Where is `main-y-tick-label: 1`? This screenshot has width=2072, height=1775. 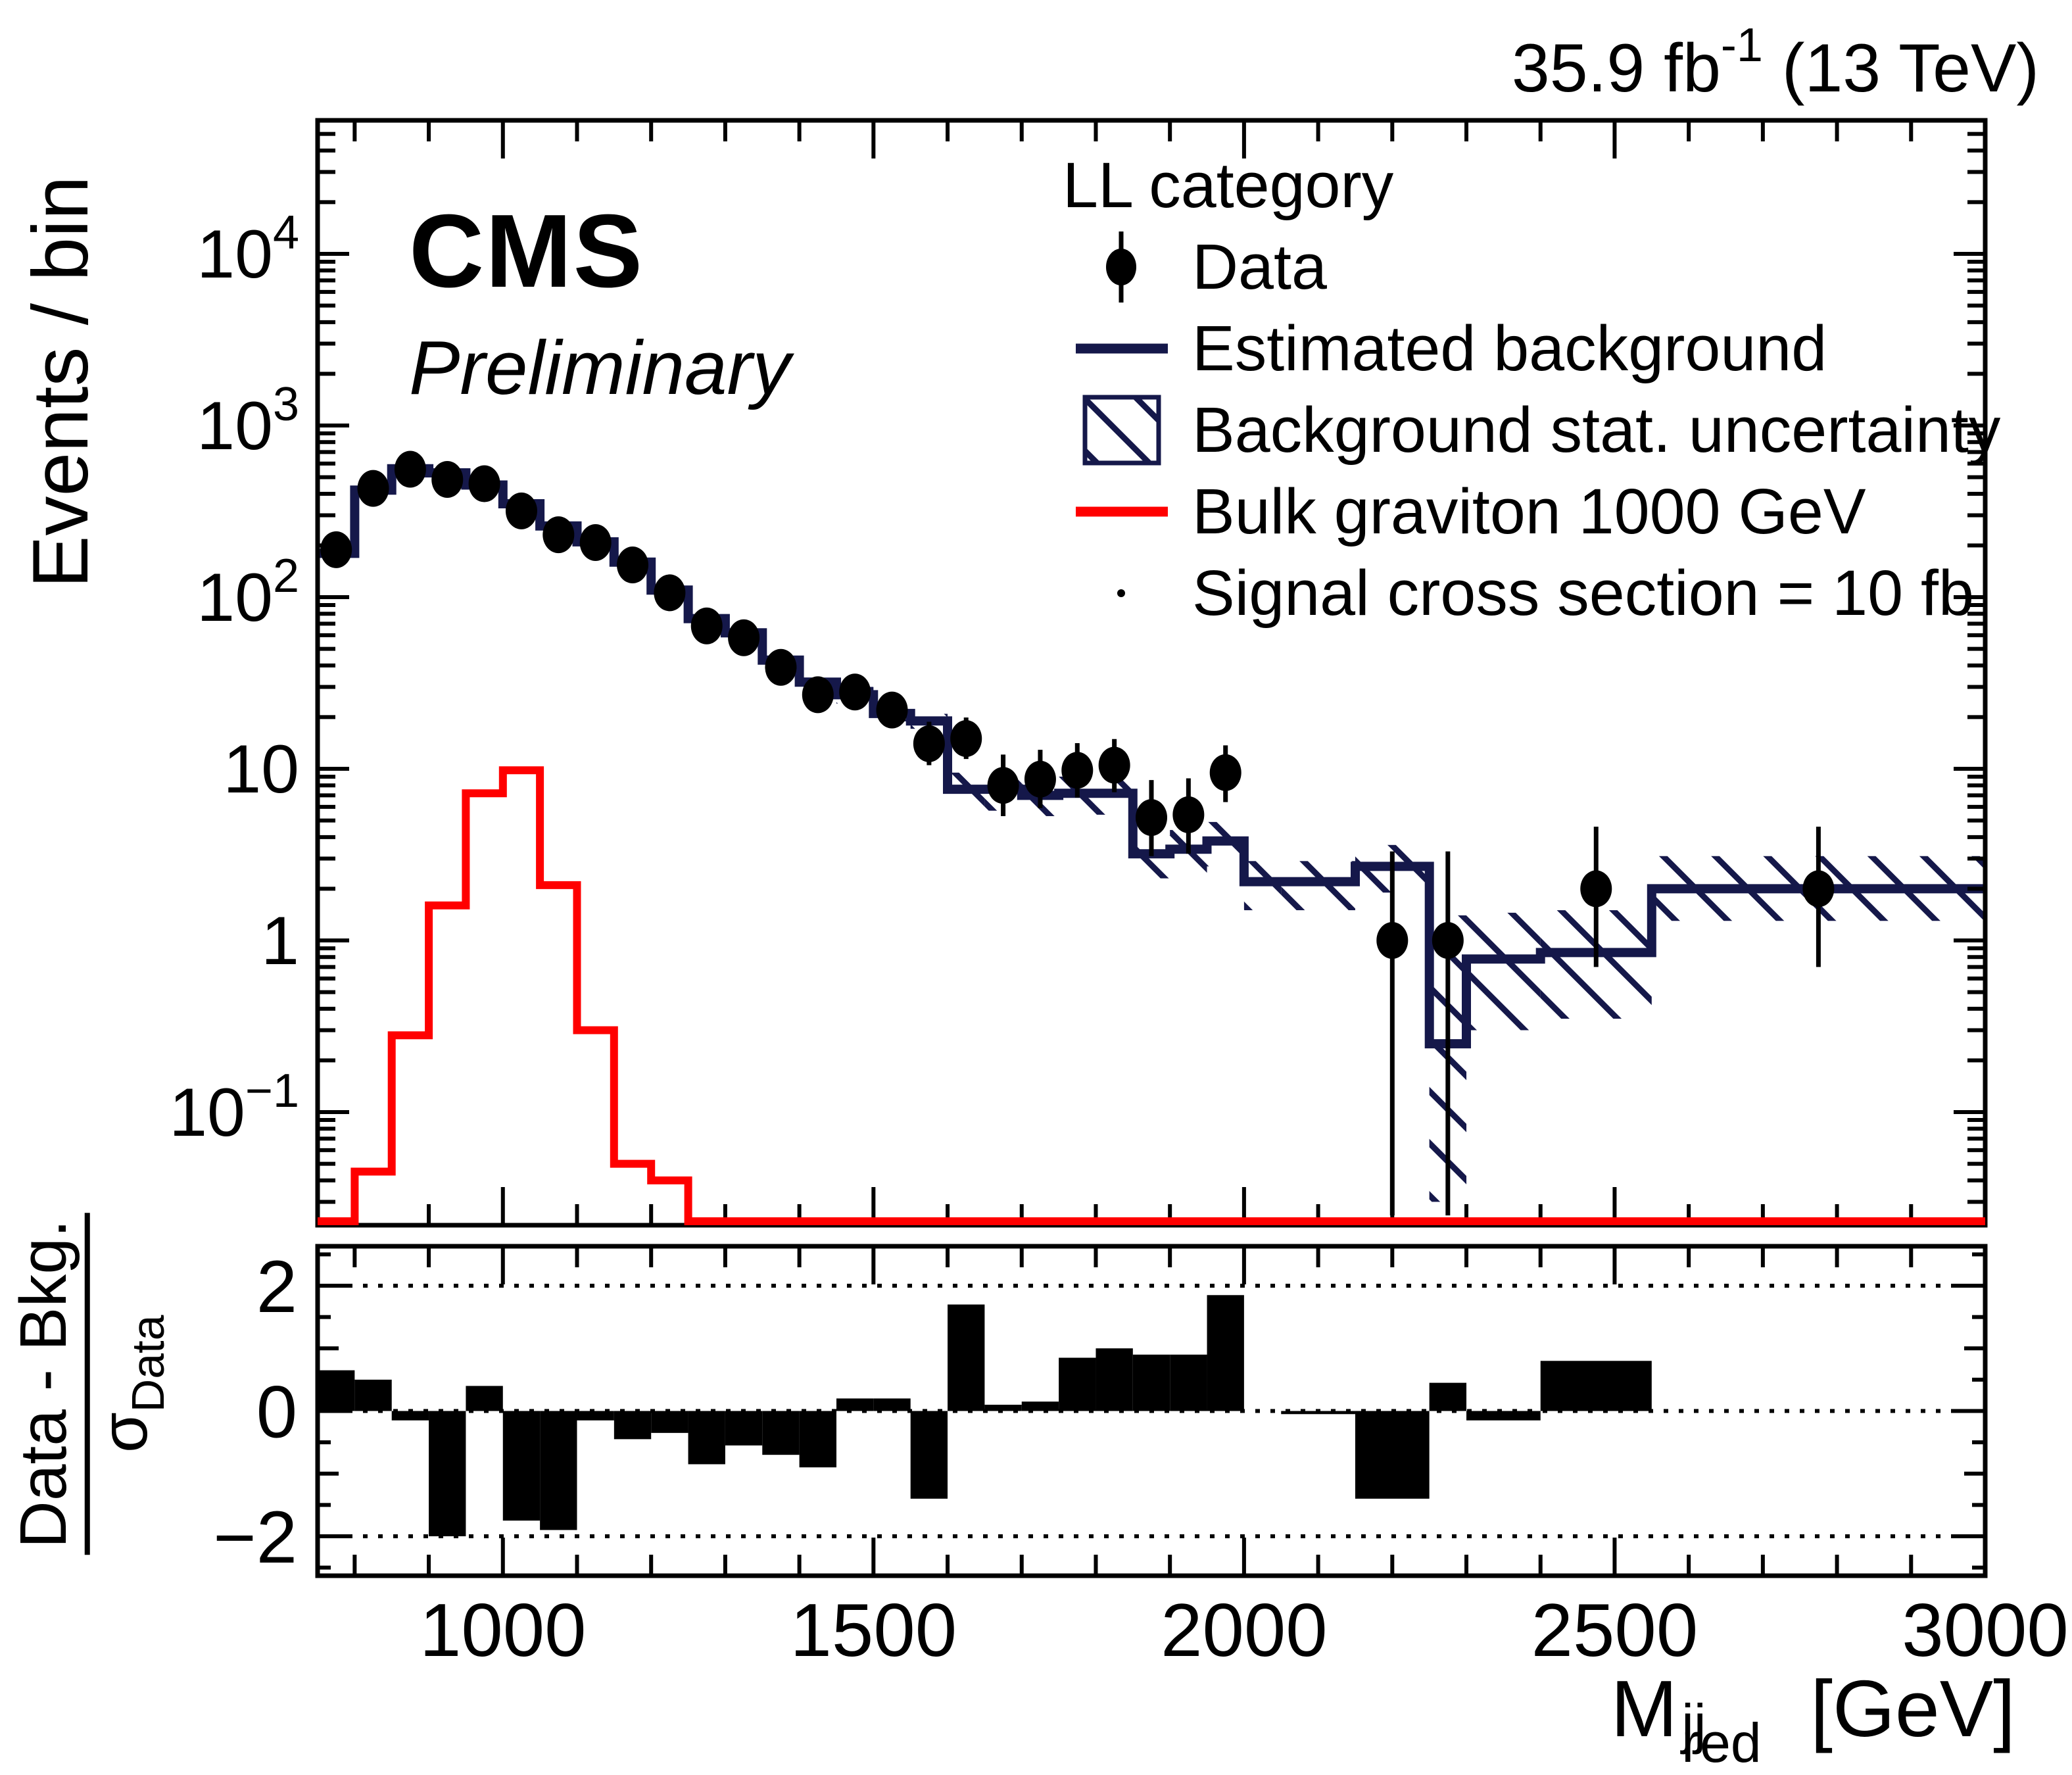 main-y-tick-label: 1 is located at coordinates (280, 941).